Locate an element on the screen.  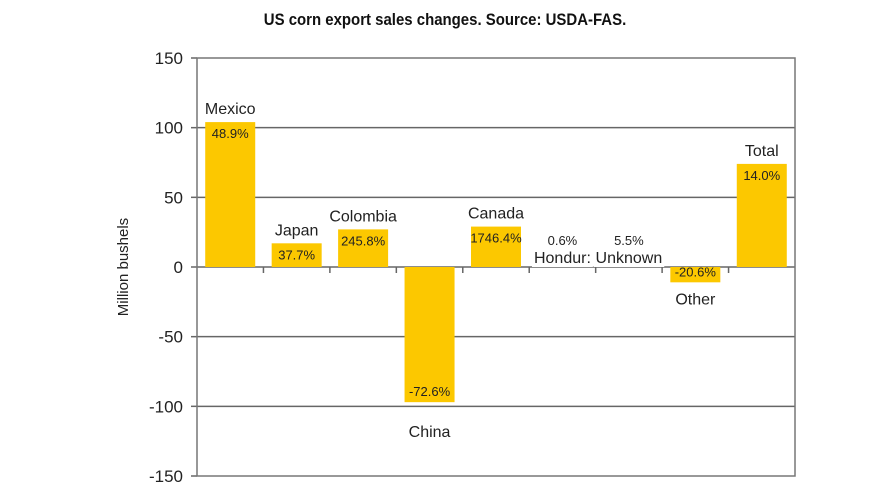
data-label: 245.8% is located at coordinates (363, 240).